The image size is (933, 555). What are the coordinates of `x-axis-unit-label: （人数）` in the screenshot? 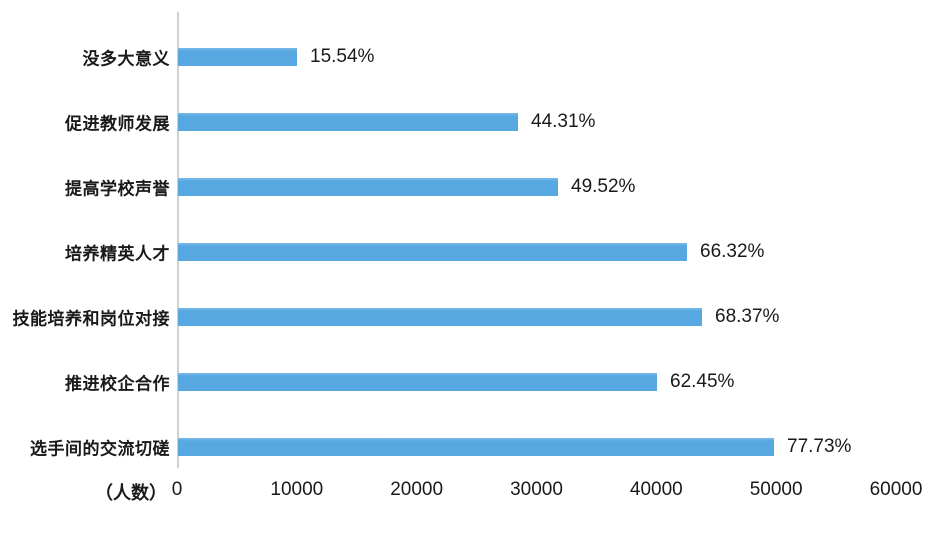 It's located at (131, 493).